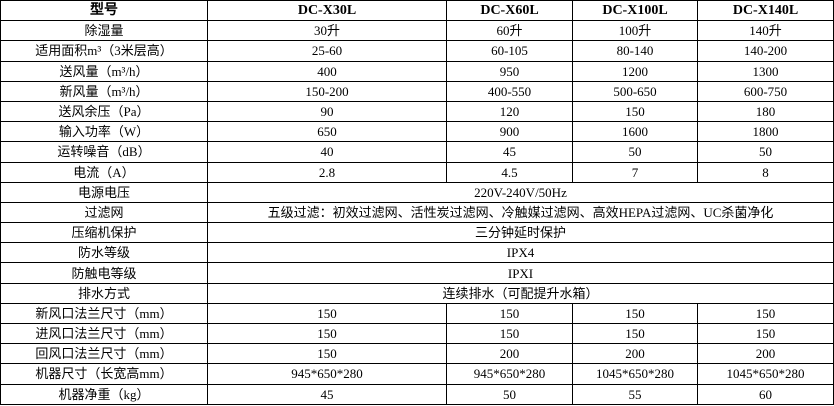  What do you see at coordinates (635, 132) in the screenshot?
I see `cell: 1600` at bounding box center [635, 132].